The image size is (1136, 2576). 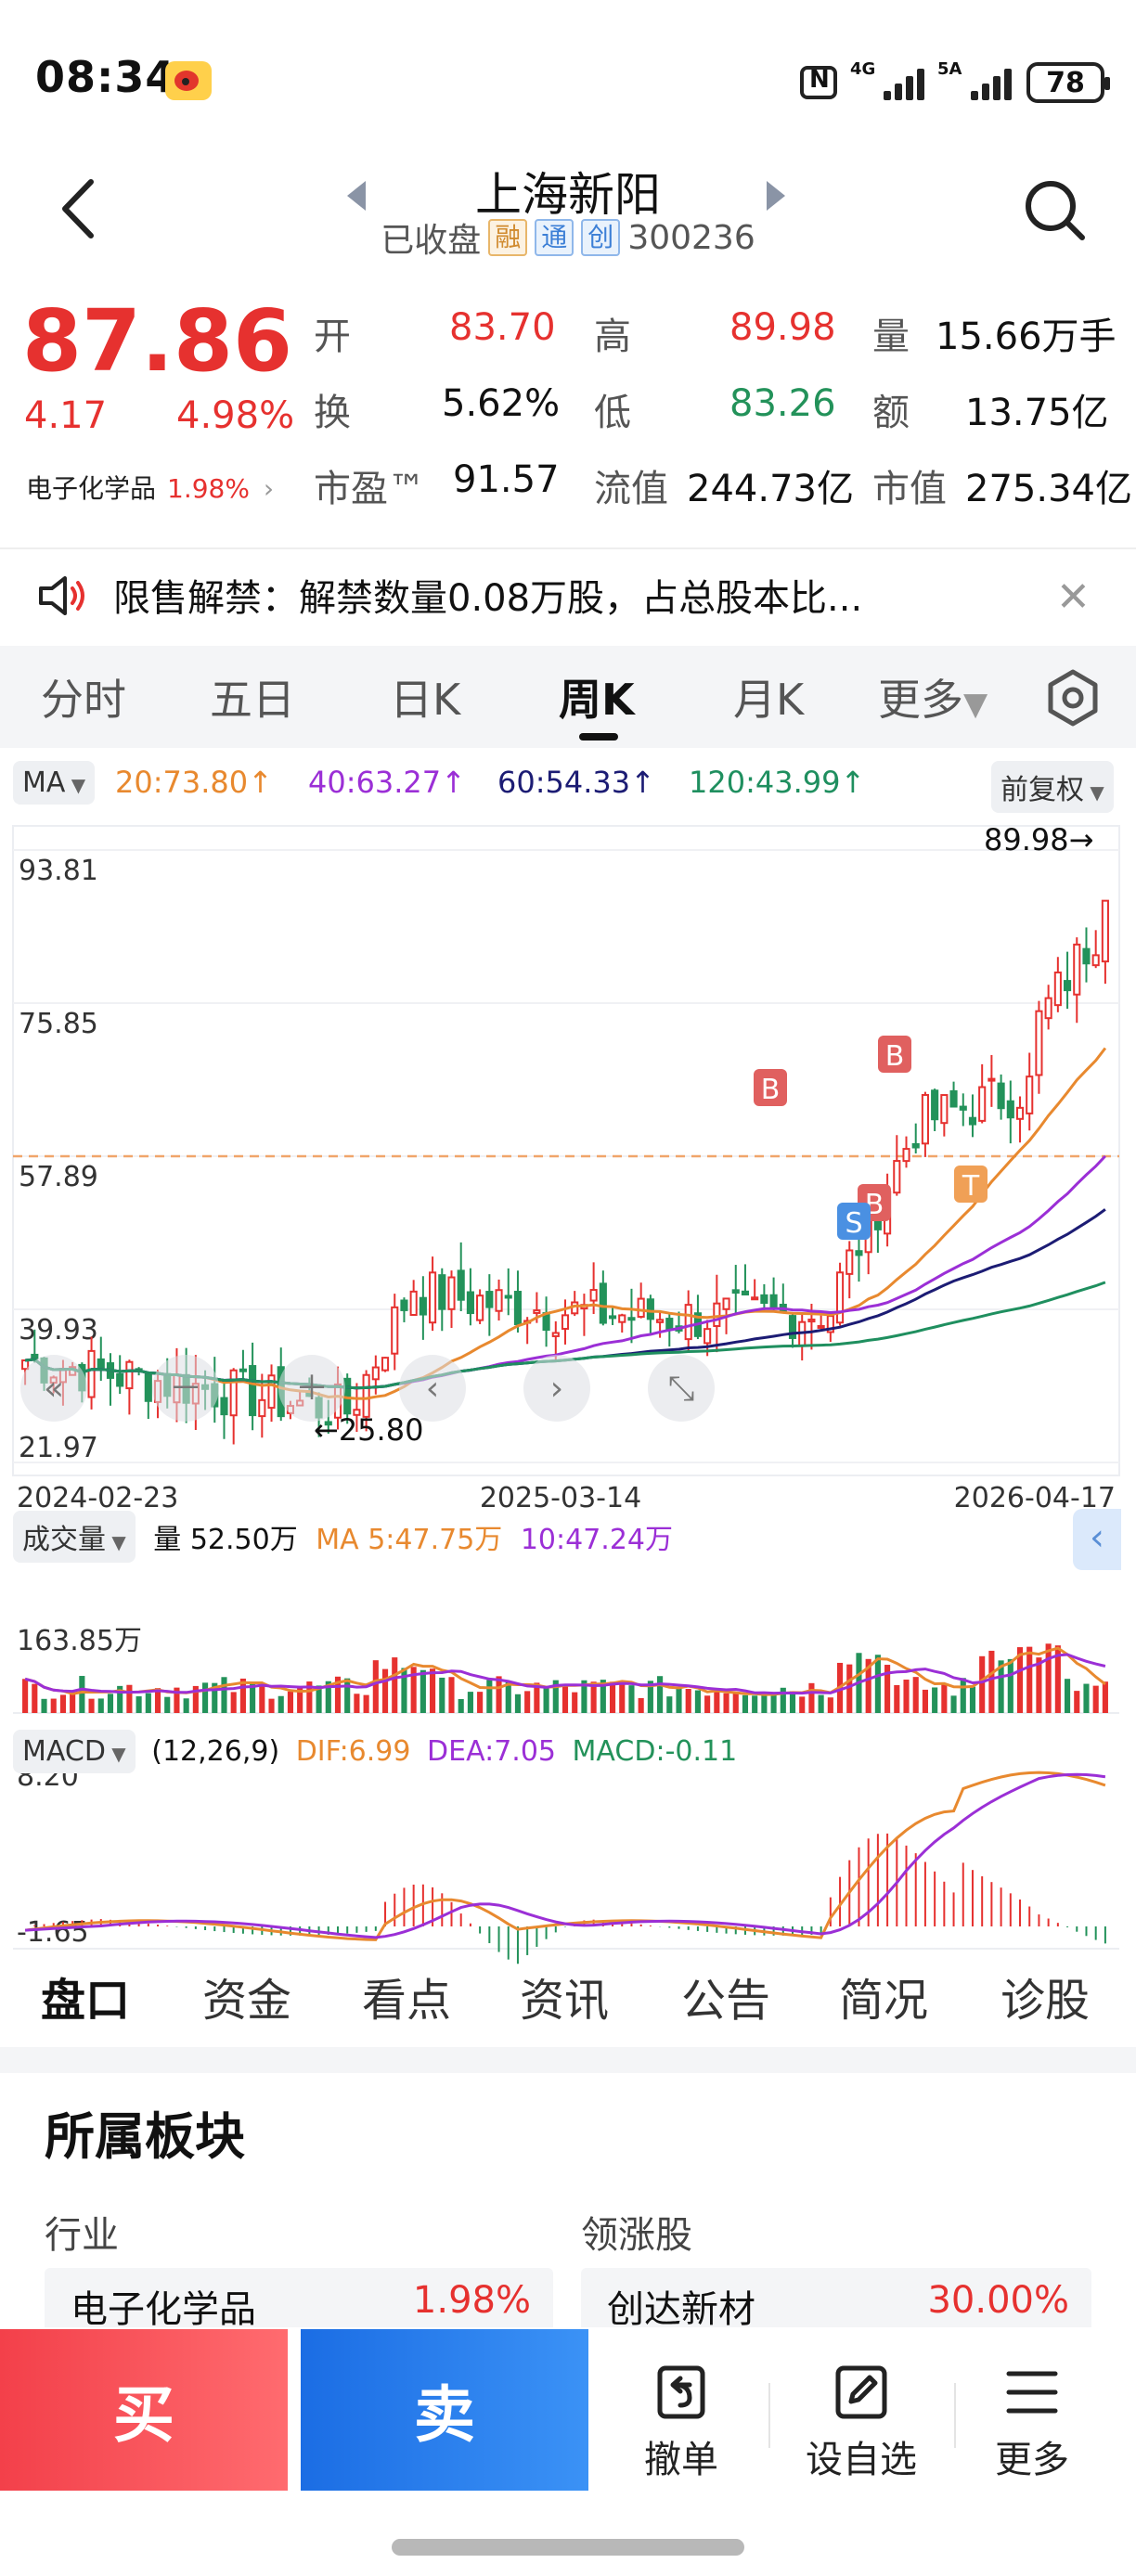 I want to click on notice-bar: 限售解禁：解禁数量0.08万股，占总股本比... ✕, so click(x=568, y=594).